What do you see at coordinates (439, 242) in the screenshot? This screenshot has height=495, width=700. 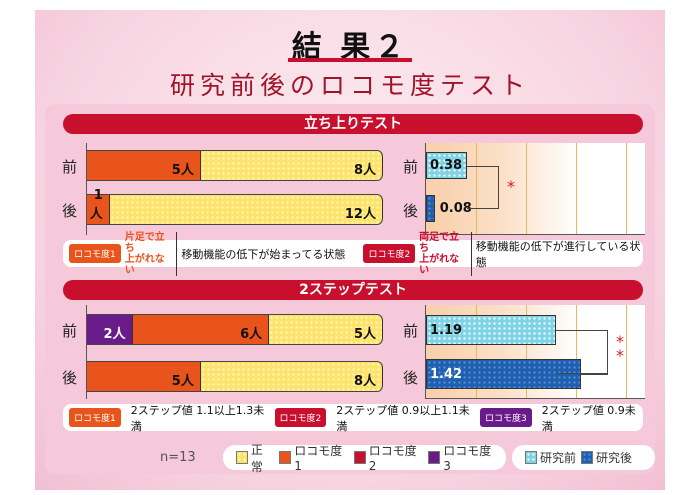 I see `condition-line: 両足で立ち` at bounding box center [439, 242].